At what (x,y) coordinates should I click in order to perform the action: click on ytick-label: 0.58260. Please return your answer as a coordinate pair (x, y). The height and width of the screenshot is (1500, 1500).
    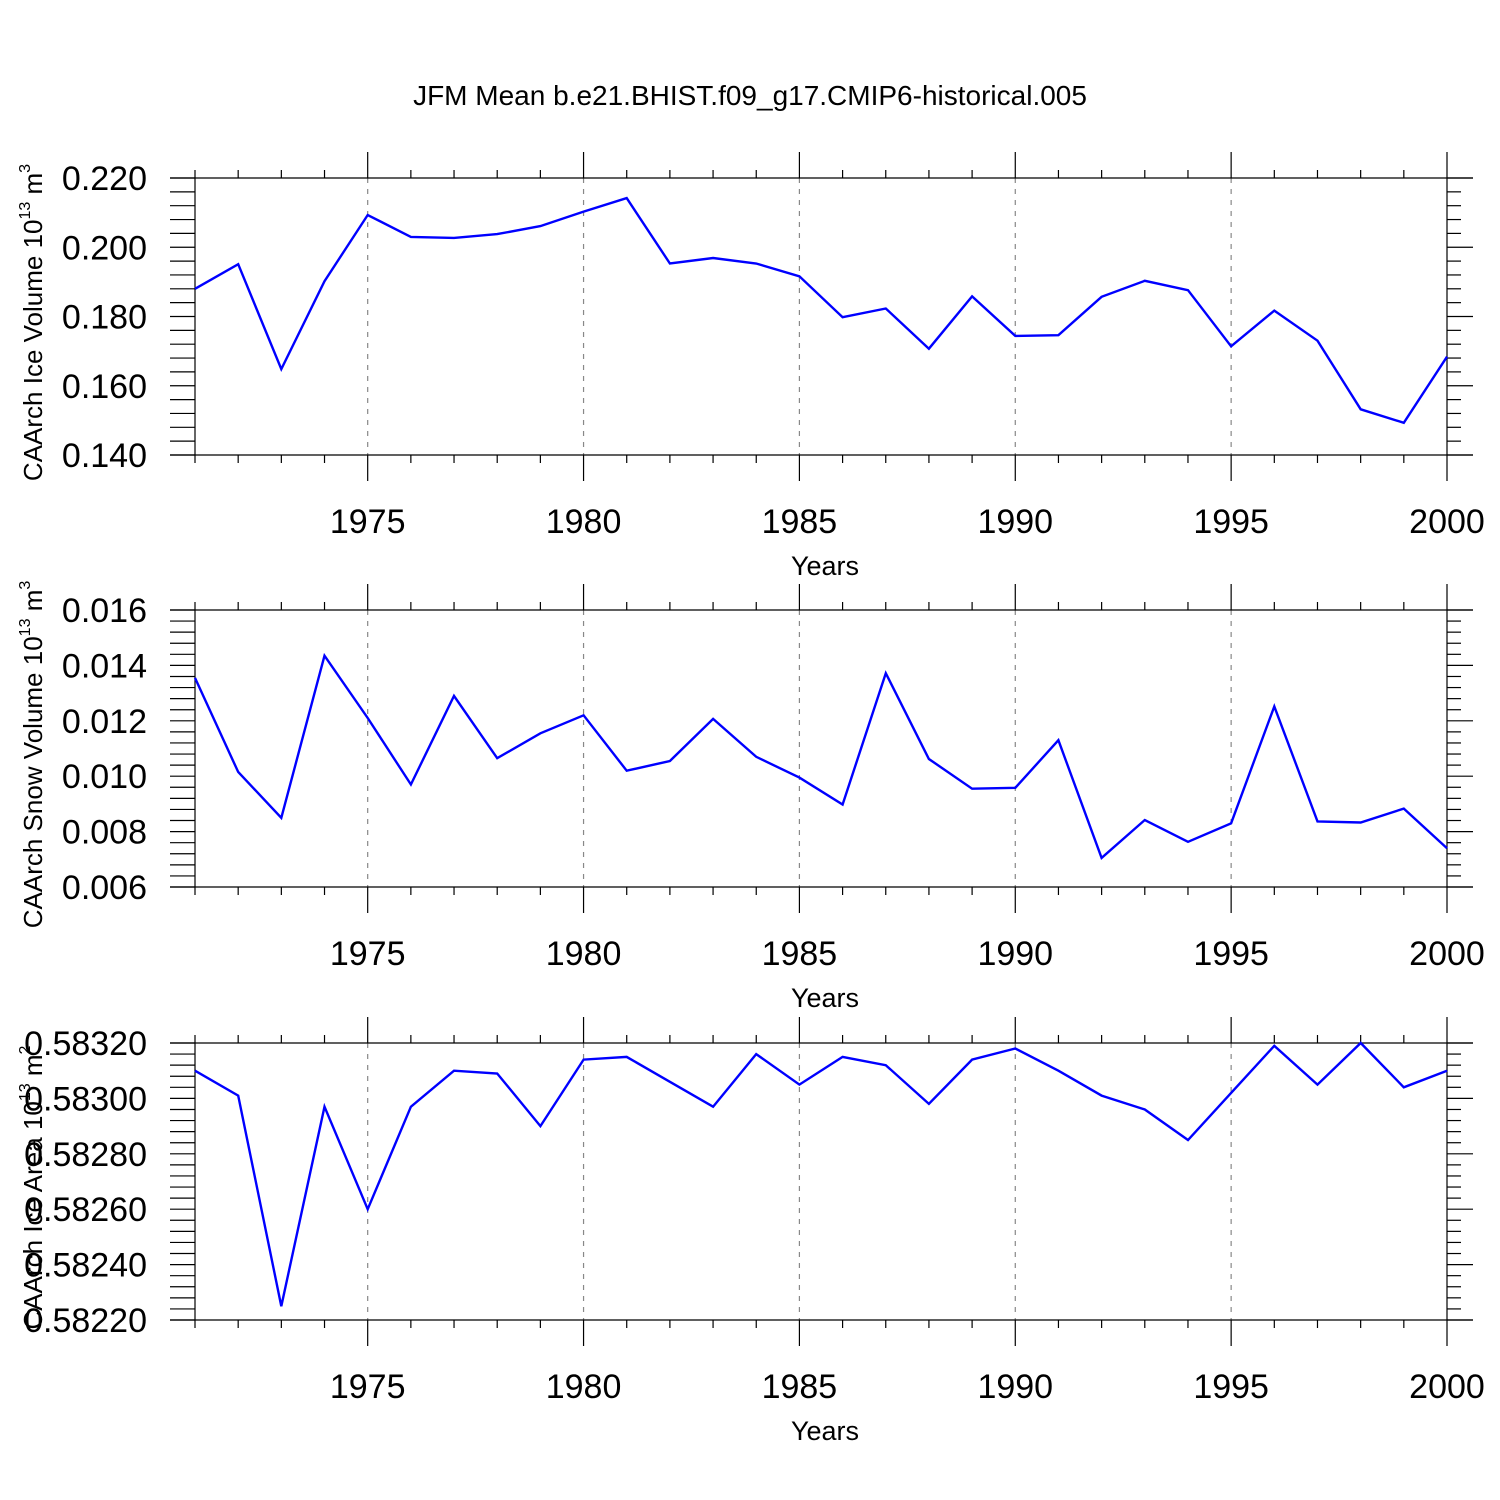
    Looking at the image, I should click on (85, 1210).